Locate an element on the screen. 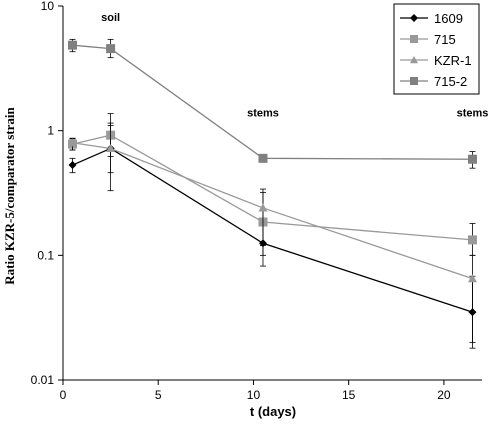  y-tick-label: 10 is located at coordinates (48, 6).